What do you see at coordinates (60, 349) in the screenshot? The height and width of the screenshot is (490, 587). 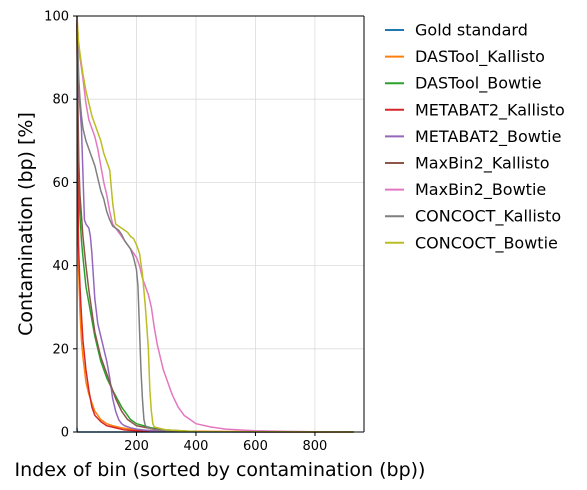 I see `y-tick-label-1: 20` at bounding box center [60, 349].